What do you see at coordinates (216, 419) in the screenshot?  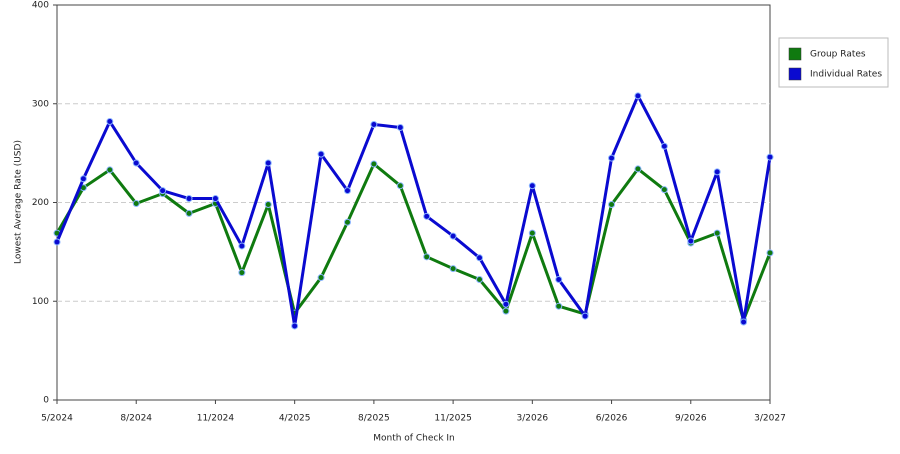 I see `x-tick-label: 11/2024` at bounding box center [216, 419].